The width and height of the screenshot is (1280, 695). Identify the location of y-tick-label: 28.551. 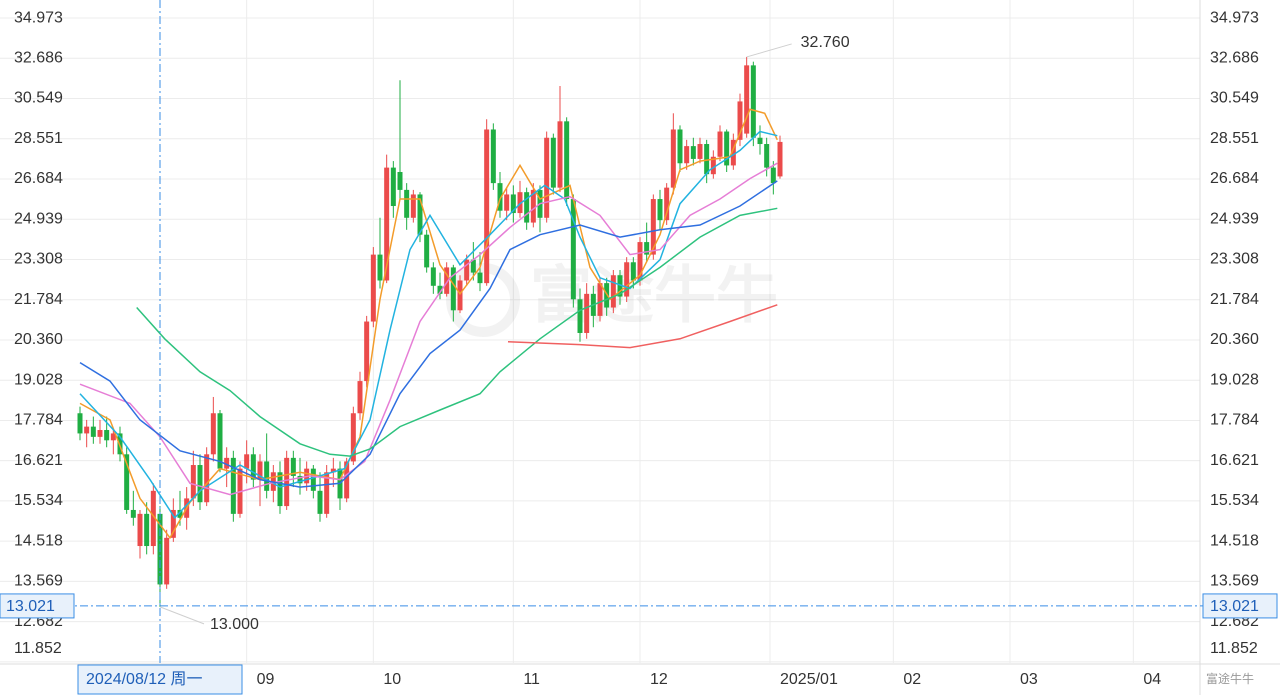
(38, 138).